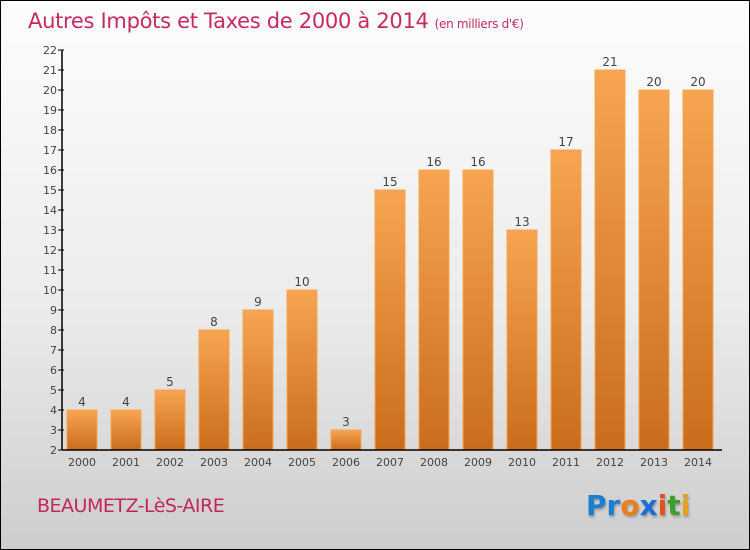  Describe the element at coordinates (674, 505) in the screenshot. I see `logo-letter: t` at that location.